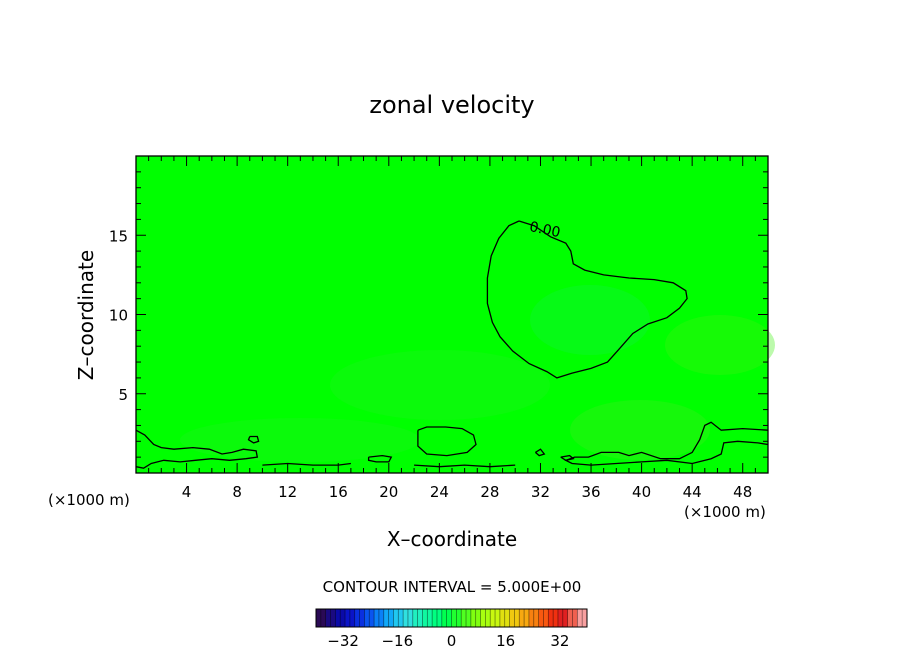  Describe the element at coordinates (237, 492) in the screenshot. I see `x-tick-label: 8` at that location.